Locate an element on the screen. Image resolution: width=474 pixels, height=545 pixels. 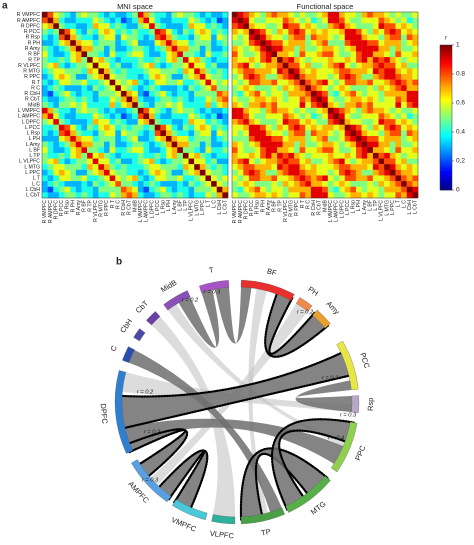
x-tick-label: R PH is located at coordinates (73, 206).